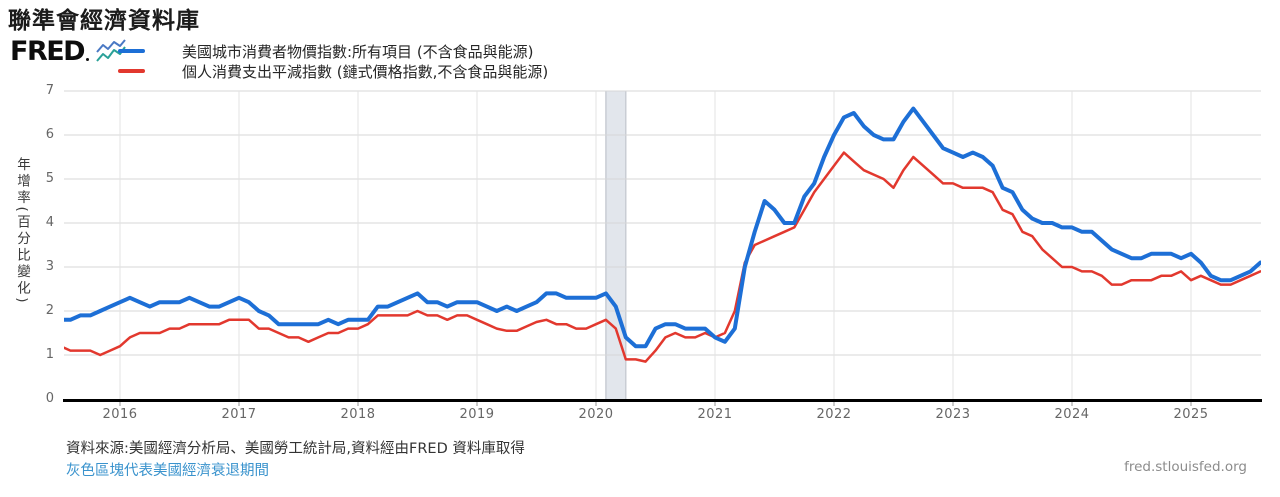  Describe the element at coordinates (49, 178) in the screenshot. I see `y-tick-label: 5` at that location.